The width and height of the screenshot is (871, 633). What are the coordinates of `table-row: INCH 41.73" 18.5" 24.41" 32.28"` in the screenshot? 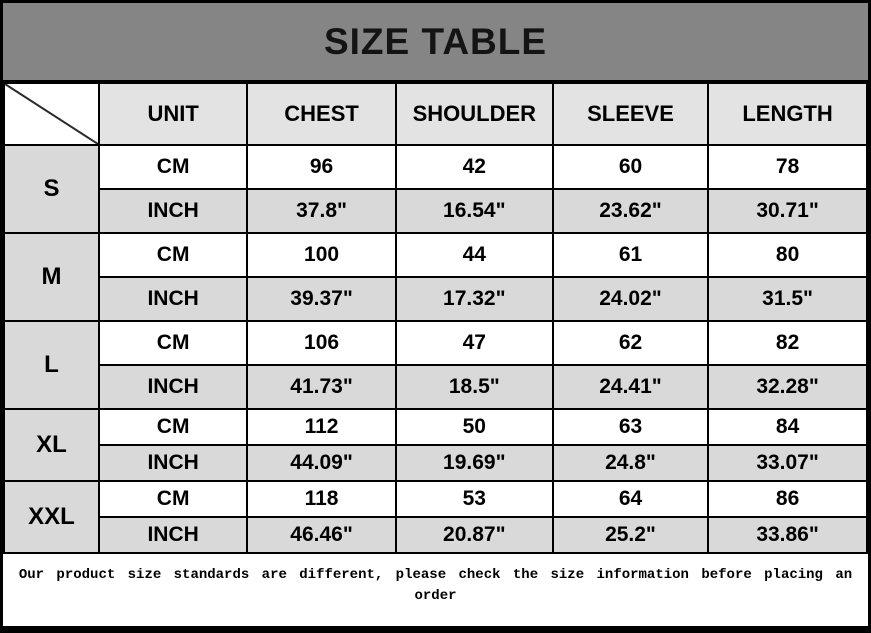 It's located at (436, 387).